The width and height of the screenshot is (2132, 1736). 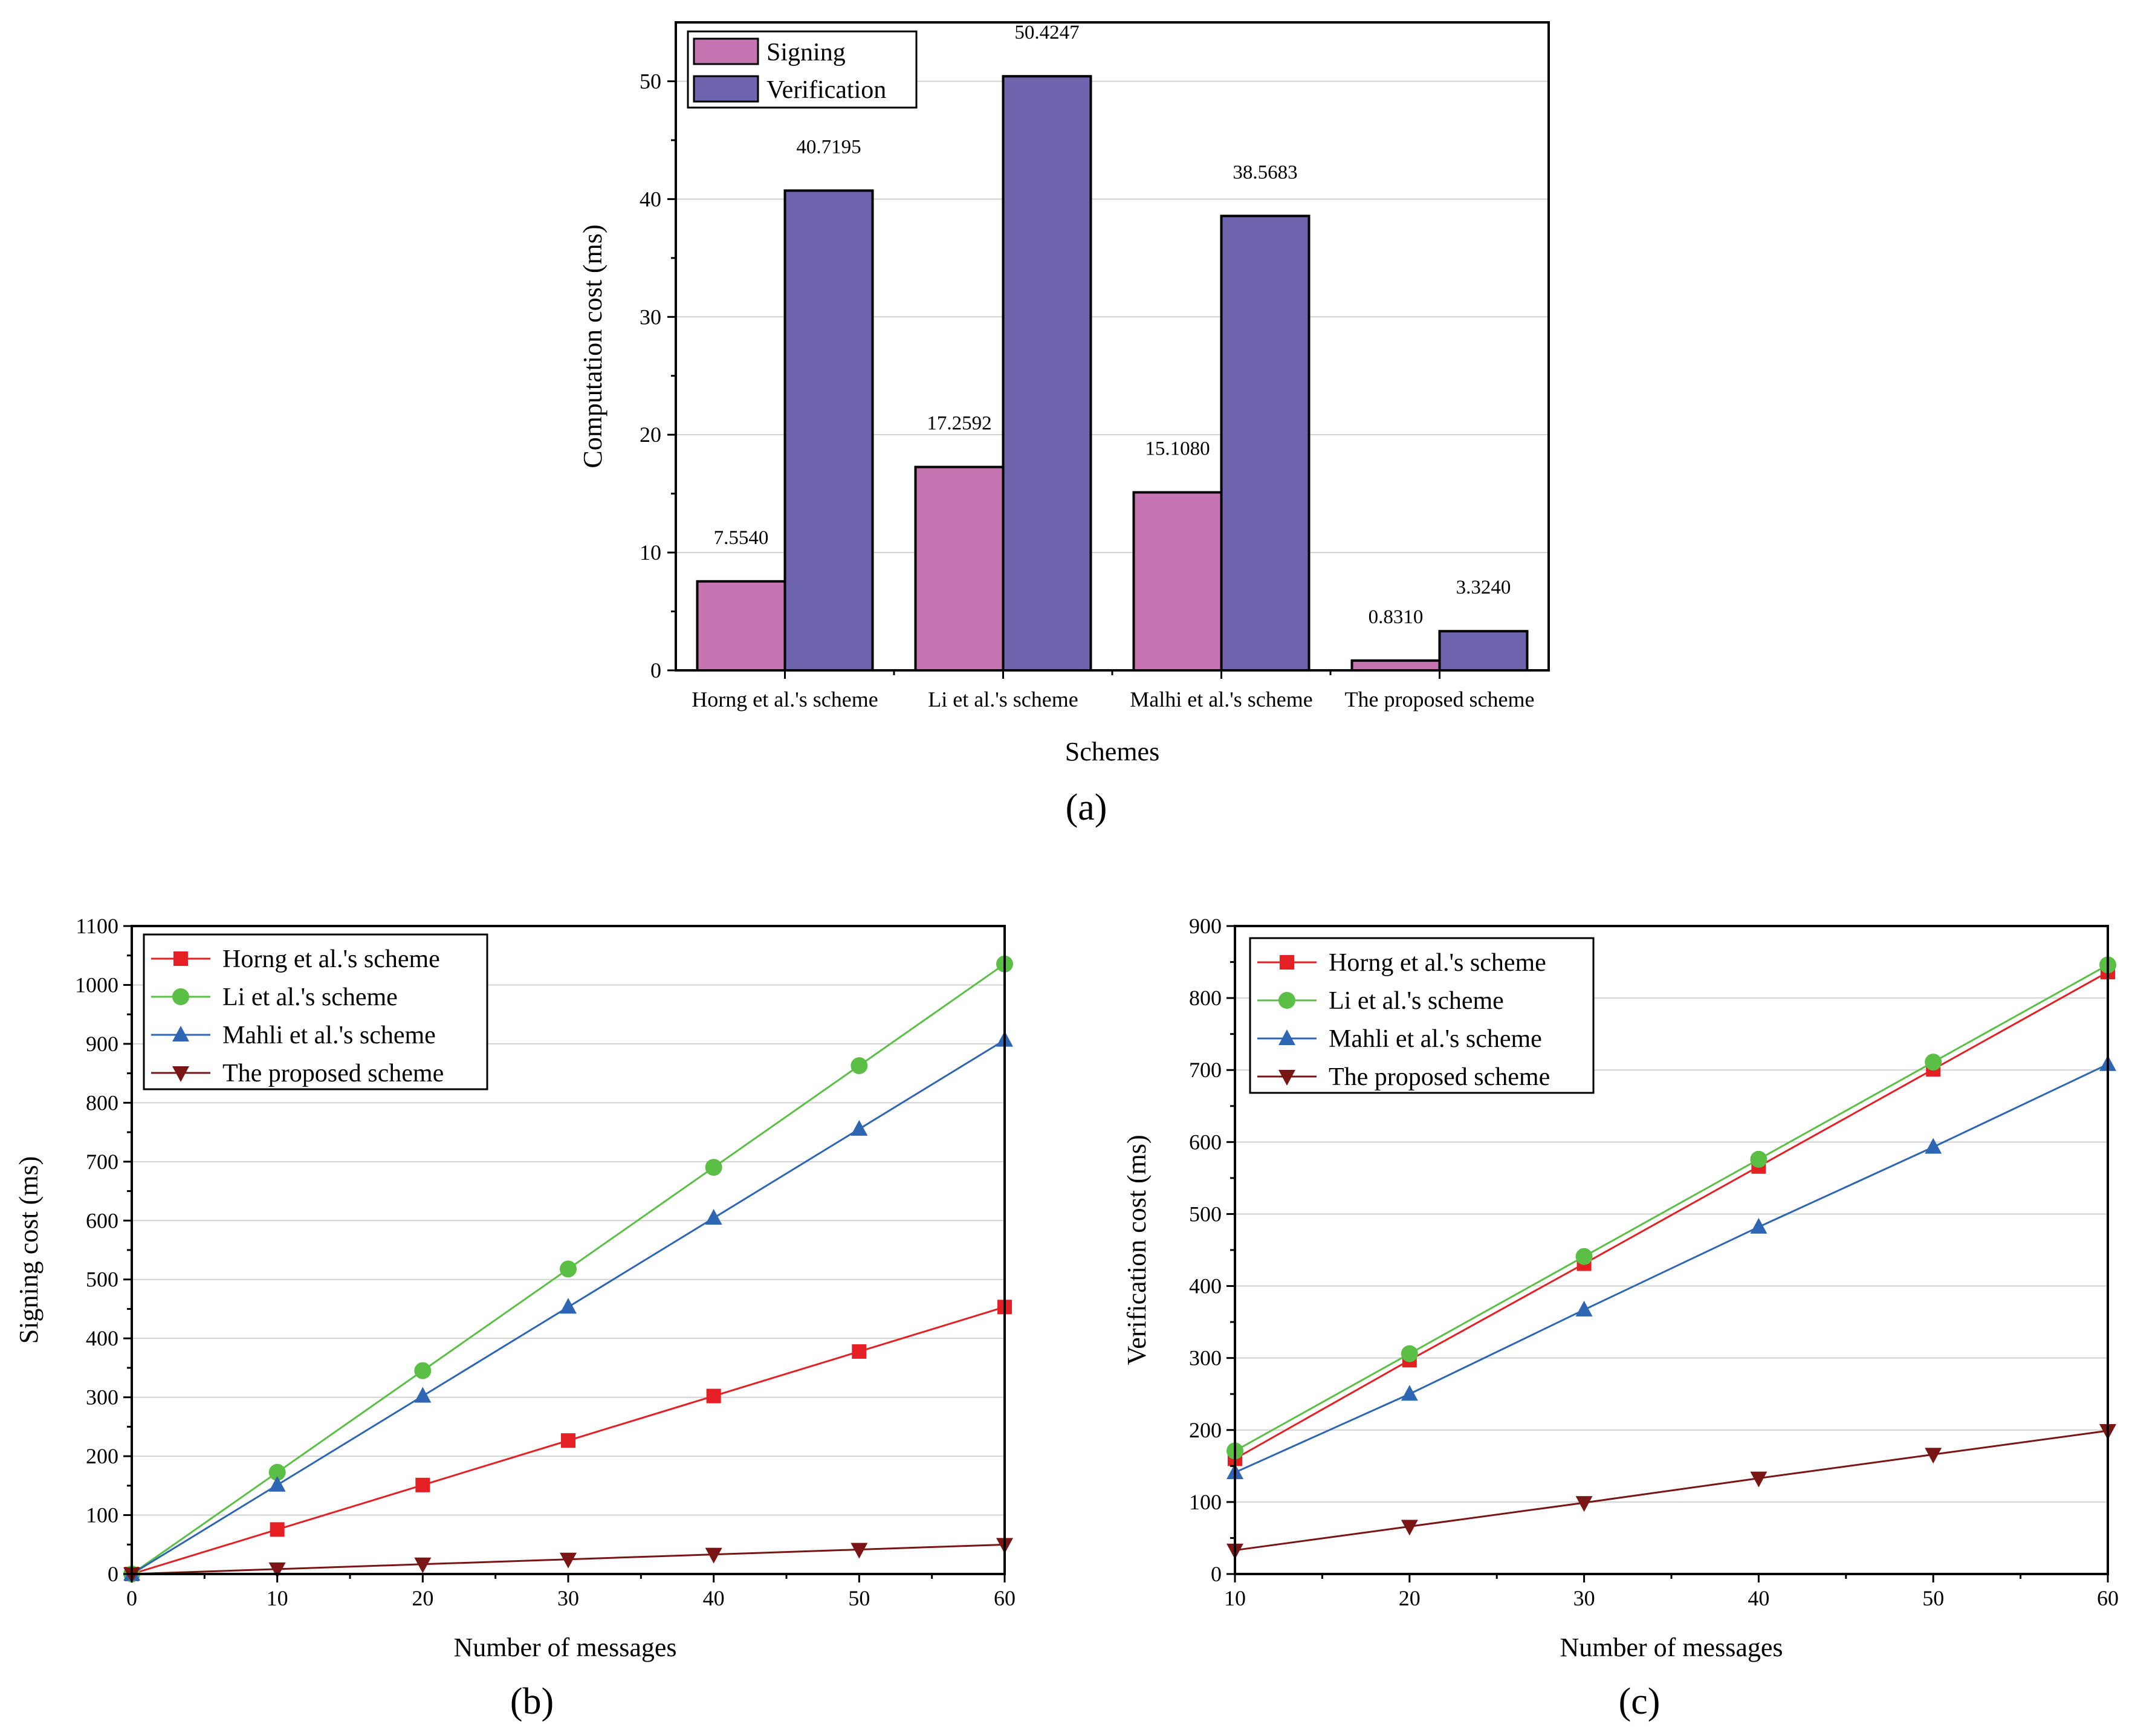 I want to click on panel-c-y-tick-label: 900, so click(x=1205, y=926).